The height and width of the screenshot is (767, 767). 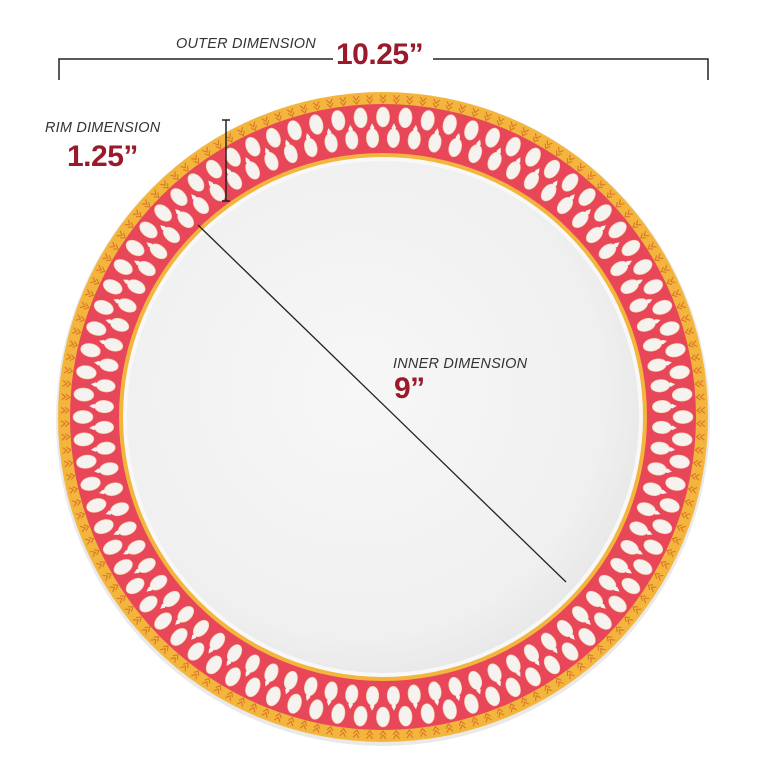 I want to click on rim-dimension-value: 1.25”, so click(x=102, y=156).